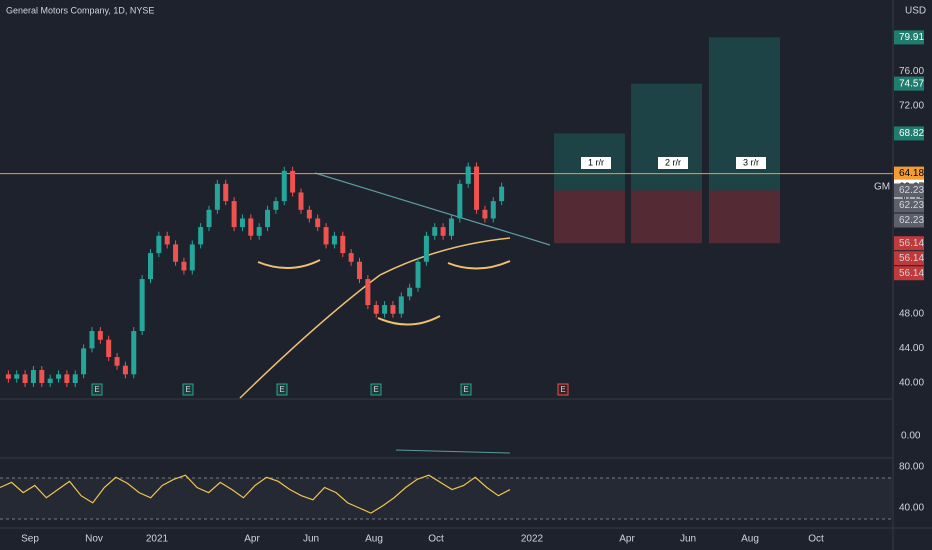 This screenshot has width=932, height=550. Describe the element at coordinates (911, 133) in the screenshot. I see `price-label: 68.82` at that location.